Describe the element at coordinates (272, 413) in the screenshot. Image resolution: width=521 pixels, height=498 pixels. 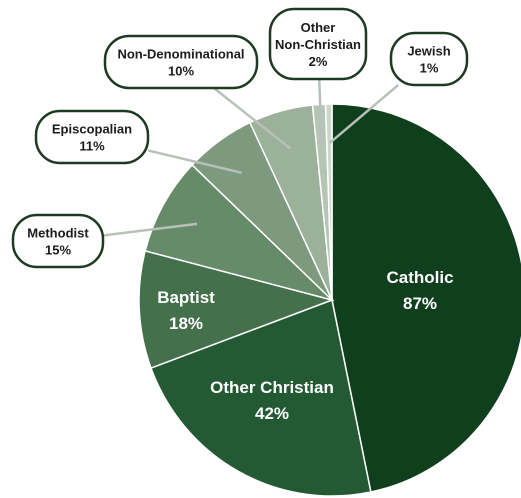
I see `value-other-christian: 42%` at that location.